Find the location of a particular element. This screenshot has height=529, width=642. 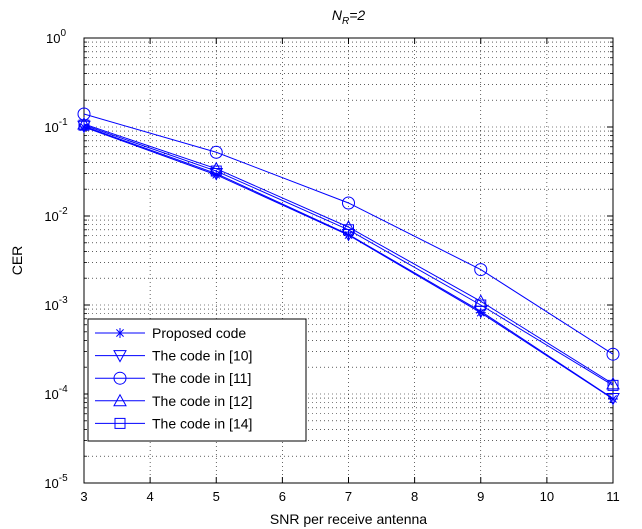

y-tick-label: 10⁻¹ is located at coordinates (56, 126).